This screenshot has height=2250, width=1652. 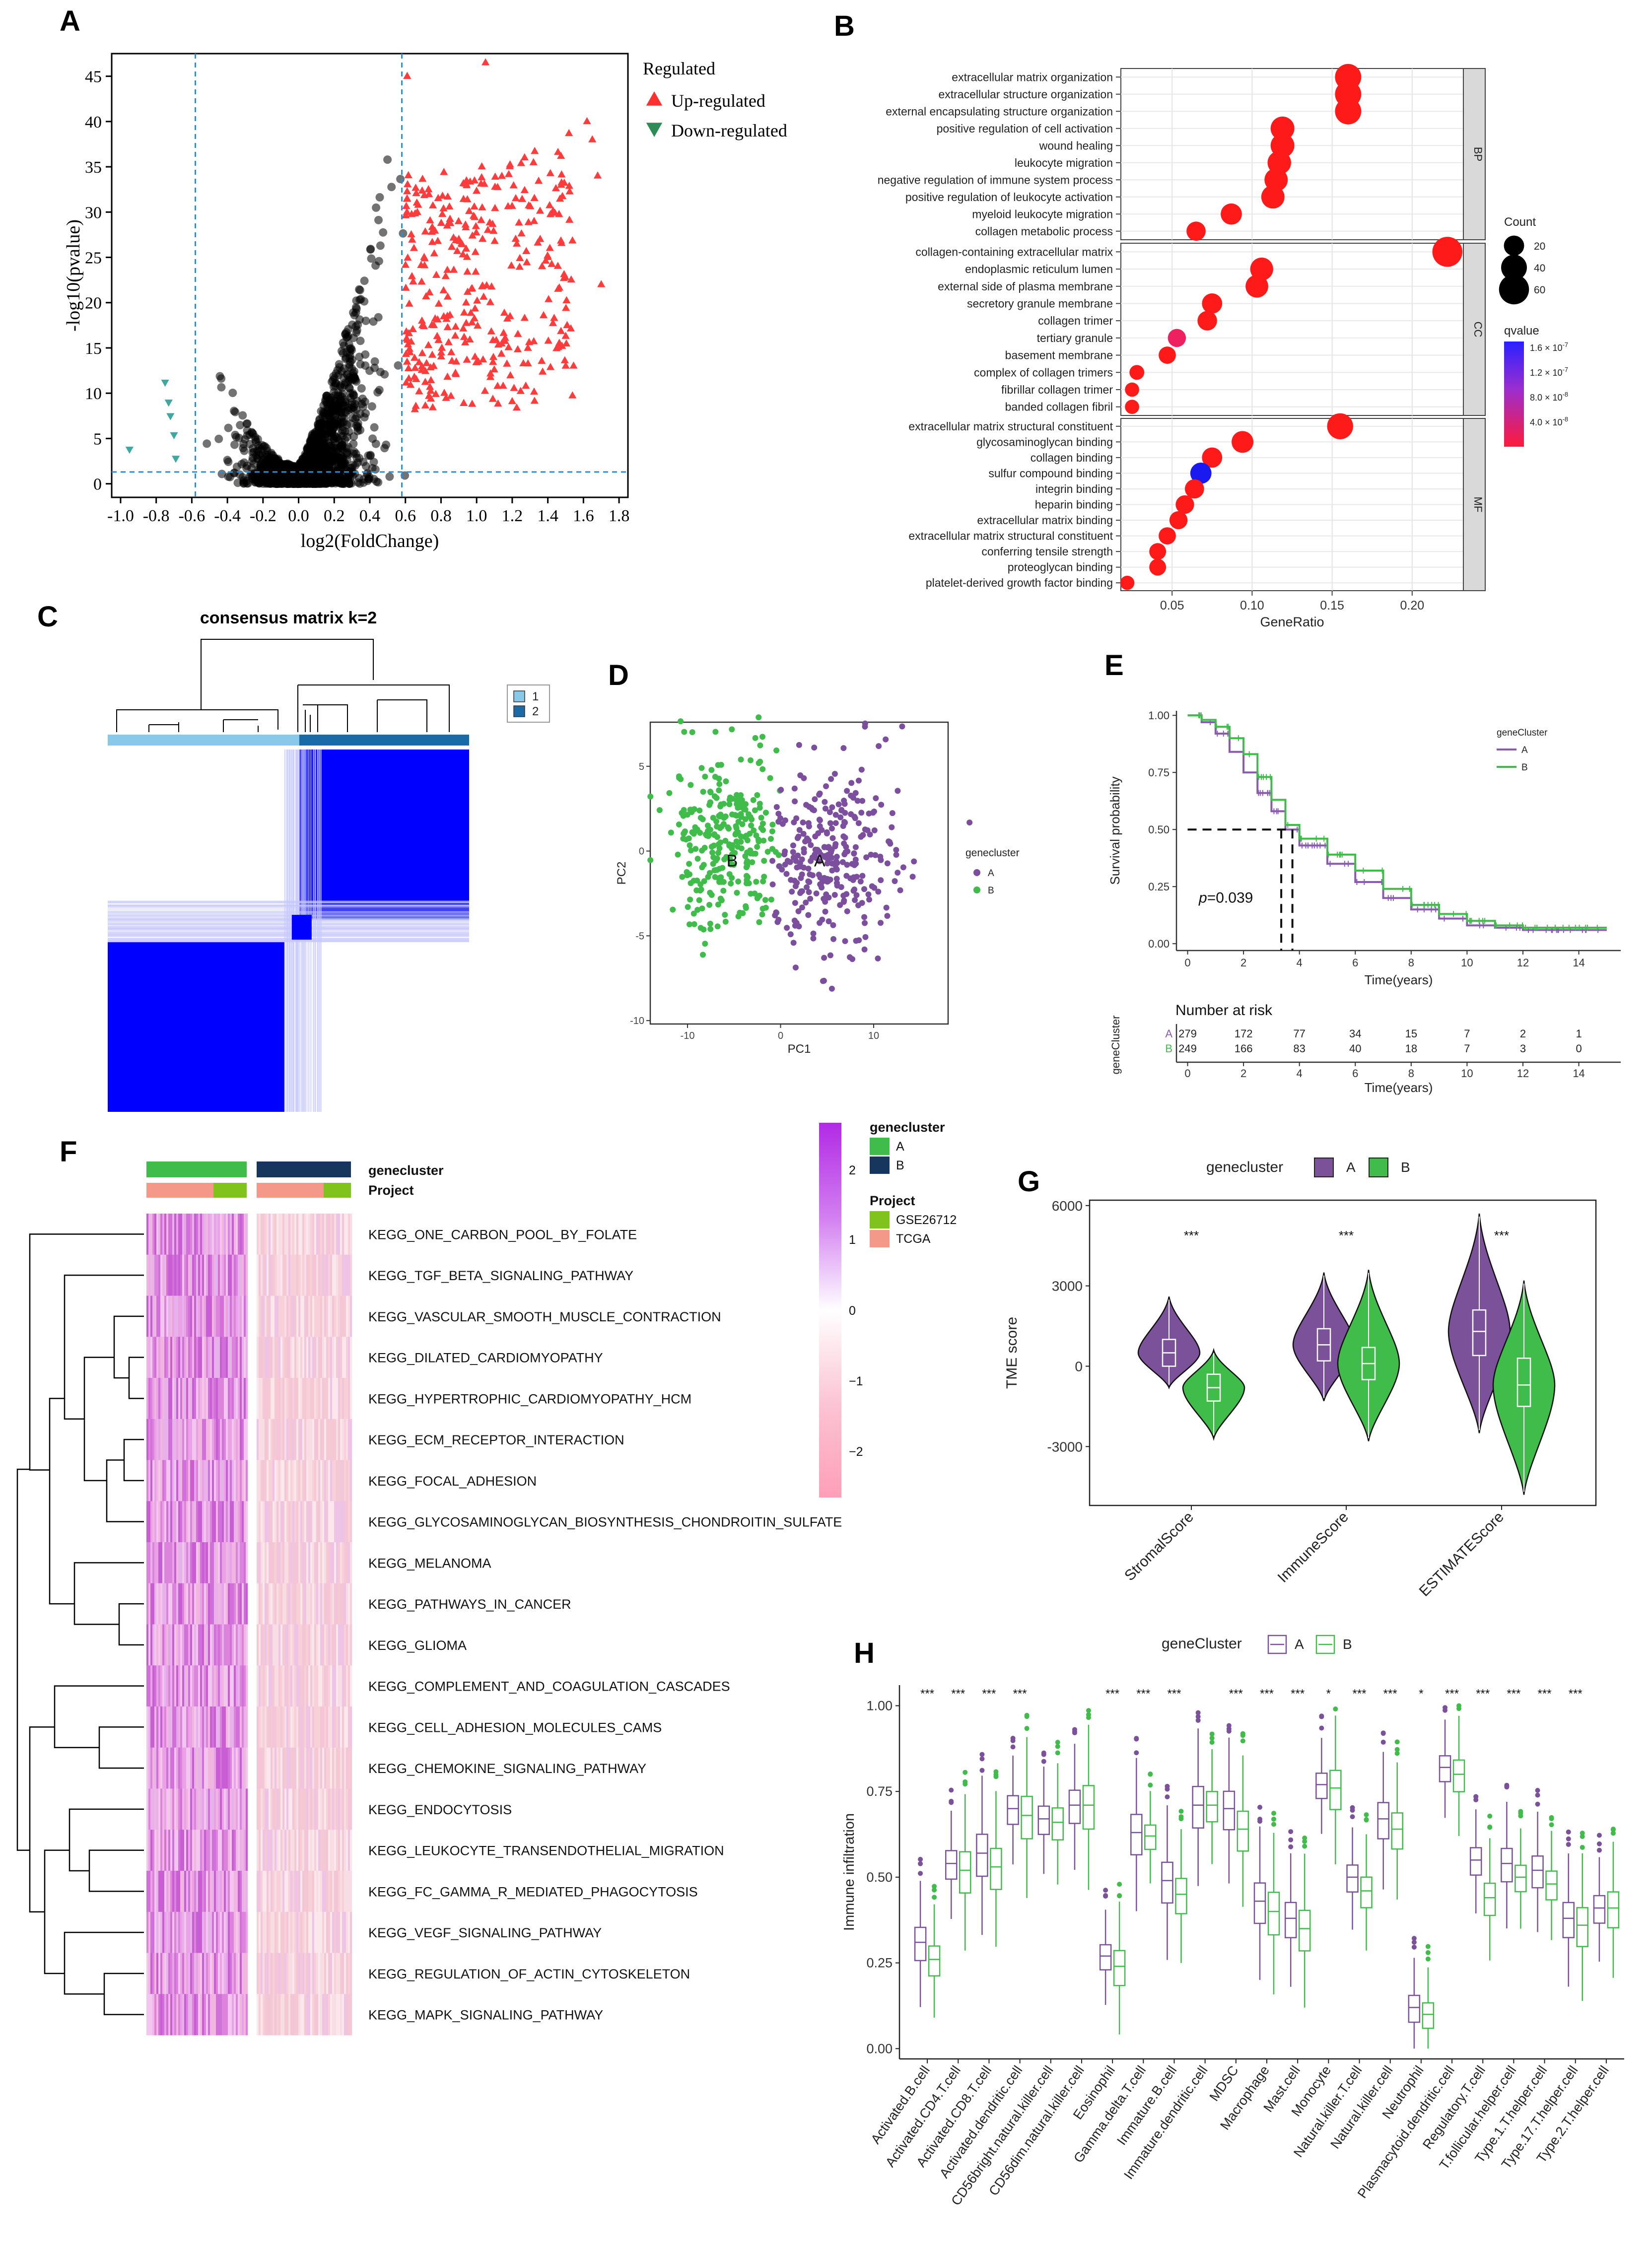 What do you see at coordinates (1524, 768) in the screenshot?
I see `legend-label-b: B` at bounding box center [1524, 768].